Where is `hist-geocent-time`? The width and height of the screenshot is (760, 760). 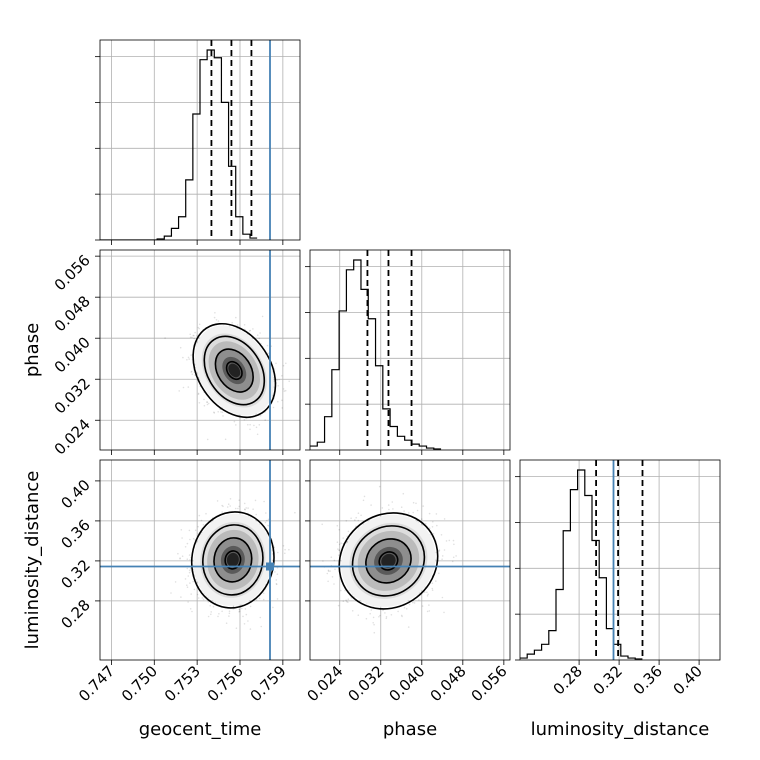 hist-geocent-time is located at coordinates (198, 142).